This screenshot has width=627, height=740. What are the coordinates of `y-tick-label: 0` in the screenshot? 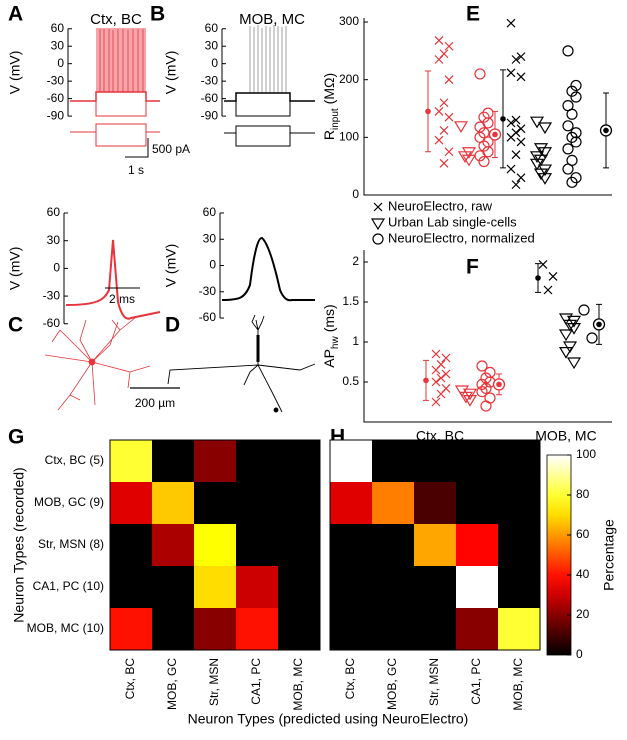 It's located at (214, 63).